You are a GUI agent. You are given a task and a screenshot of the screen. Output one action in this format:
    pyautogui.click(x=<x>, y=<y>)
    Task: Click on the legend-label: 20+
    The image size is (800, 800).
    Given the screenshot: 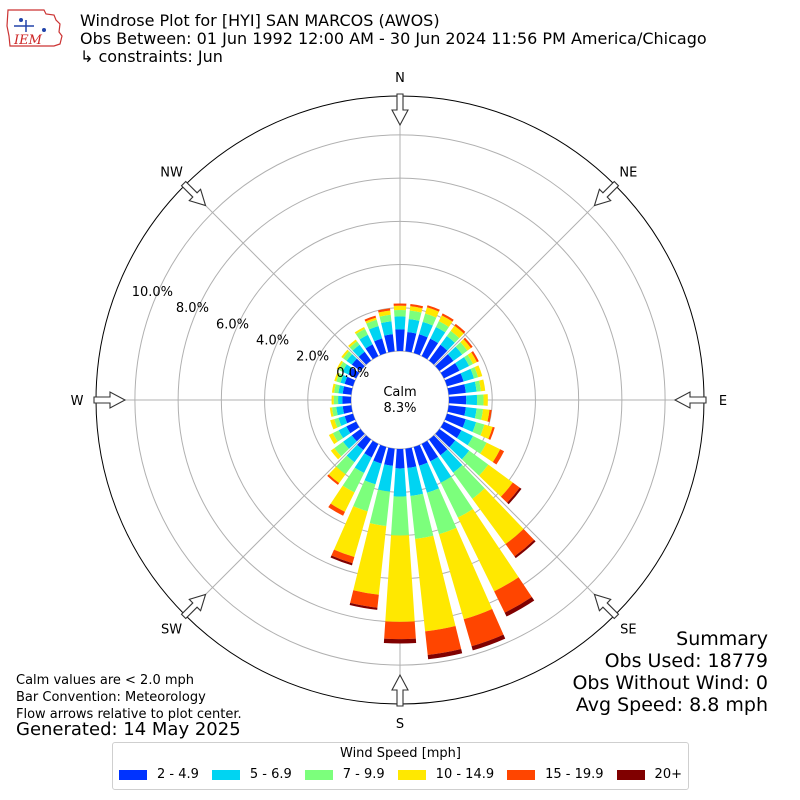 What is the action you would take?
    pyautogui.click(x=668, y=774)
    